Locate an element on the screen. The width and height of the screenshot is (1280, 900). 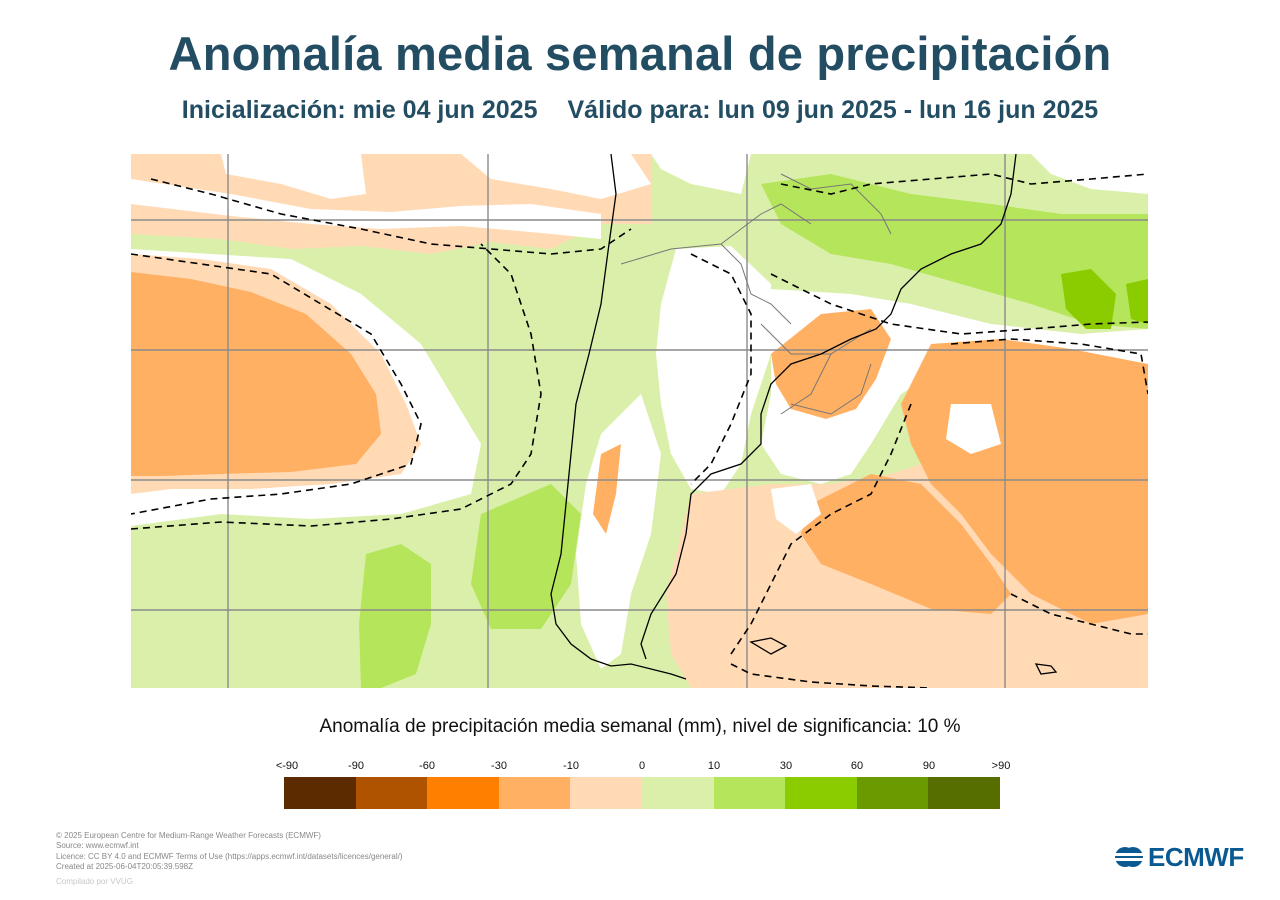
init-date: Inicialización: mie 04 jun 2025 is located at coordinates (359, 110).